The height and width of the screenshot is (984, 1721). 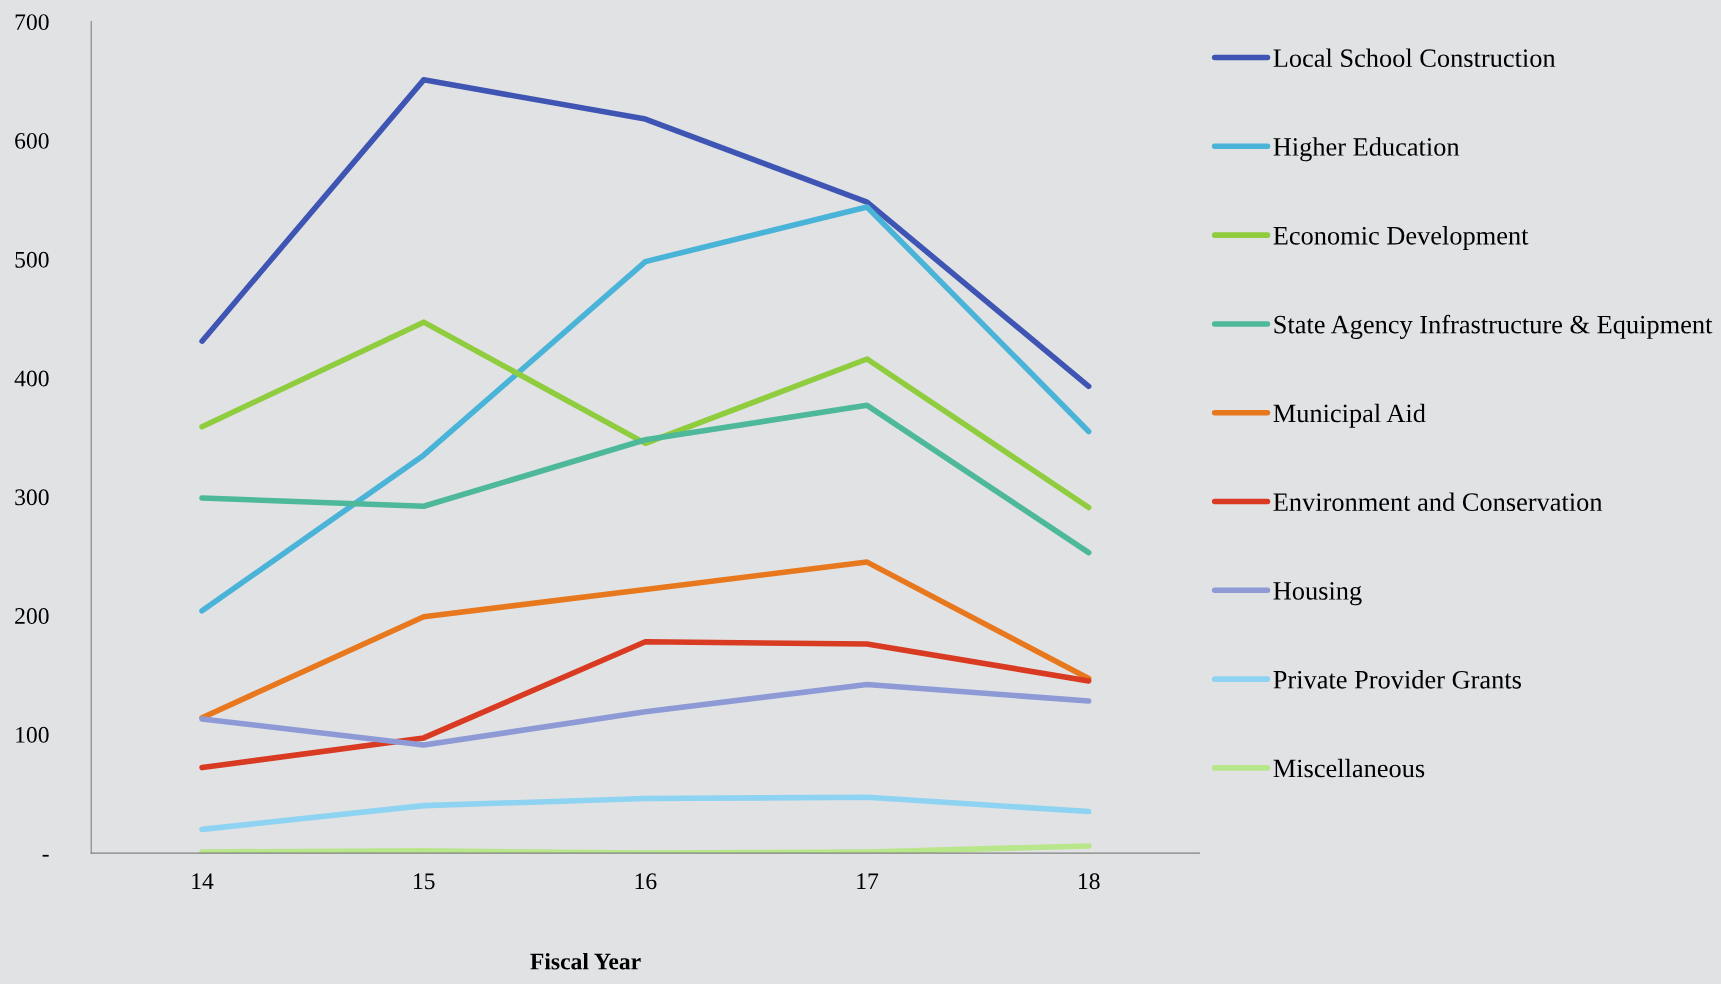 What do you see at coordinates (203, 881) in the screenshot?
I see `x-tick-label: 14` at bounding box center [203, 881].